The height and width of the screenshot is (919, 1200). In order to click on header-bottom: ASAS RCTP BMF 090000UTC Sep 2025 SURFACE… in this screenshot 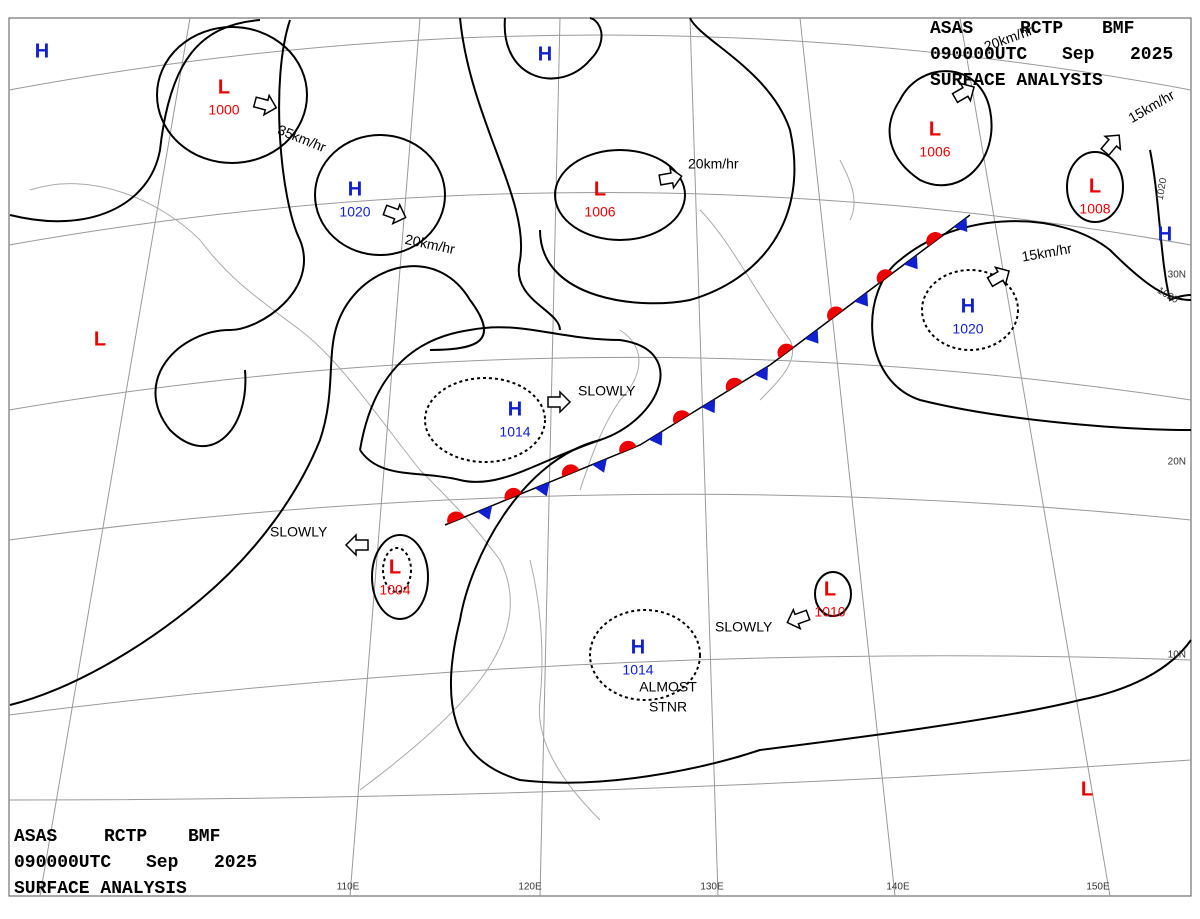, I will do `click(135, 863)`.